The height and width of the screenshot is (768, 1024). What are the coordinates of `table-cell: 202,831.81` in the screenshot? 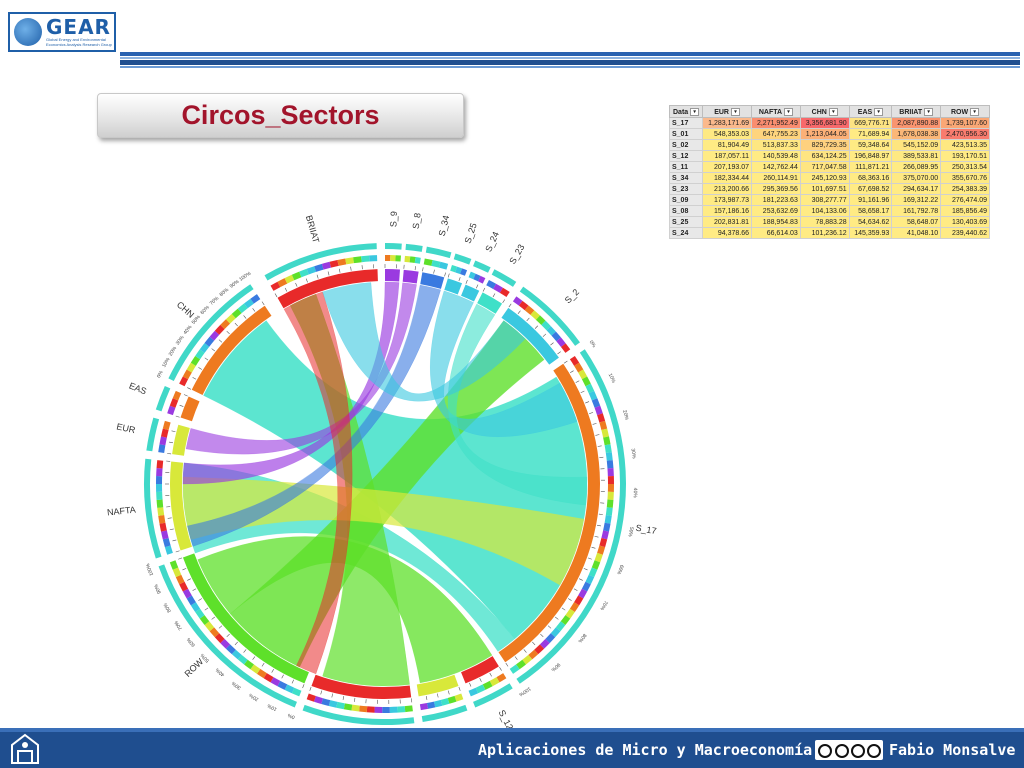 It's located at (727, 222).